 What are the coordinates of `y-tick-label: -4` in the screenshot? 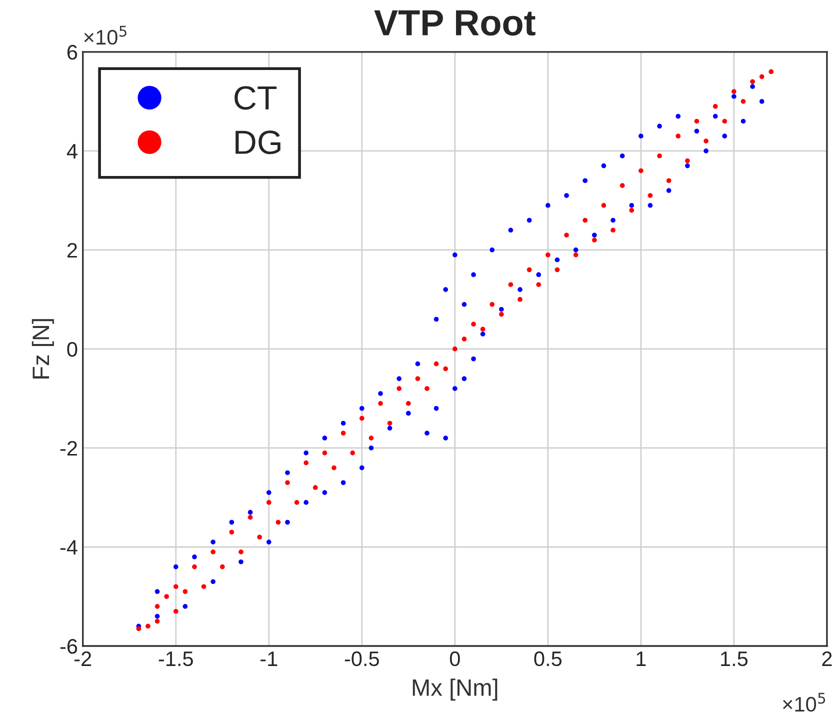 It's located at (69, 547).